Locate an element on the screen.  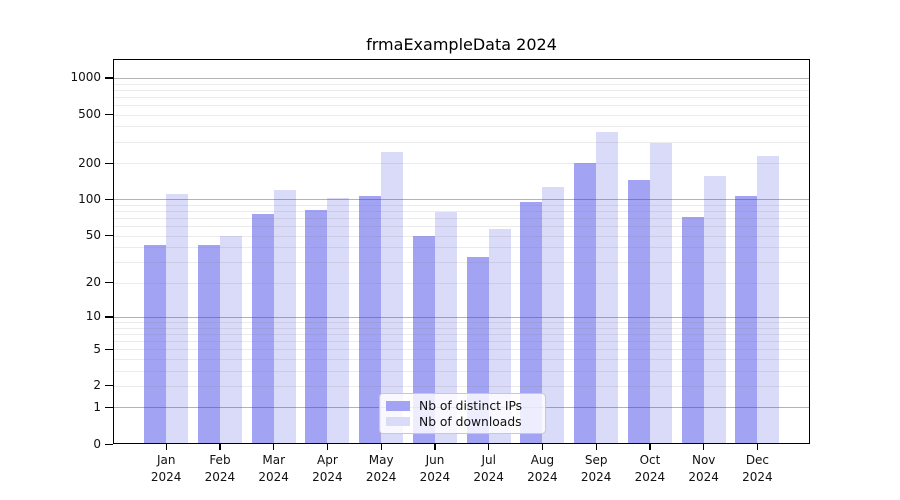
bar-distinct-ips-mar is located at coordinates (262, 328).